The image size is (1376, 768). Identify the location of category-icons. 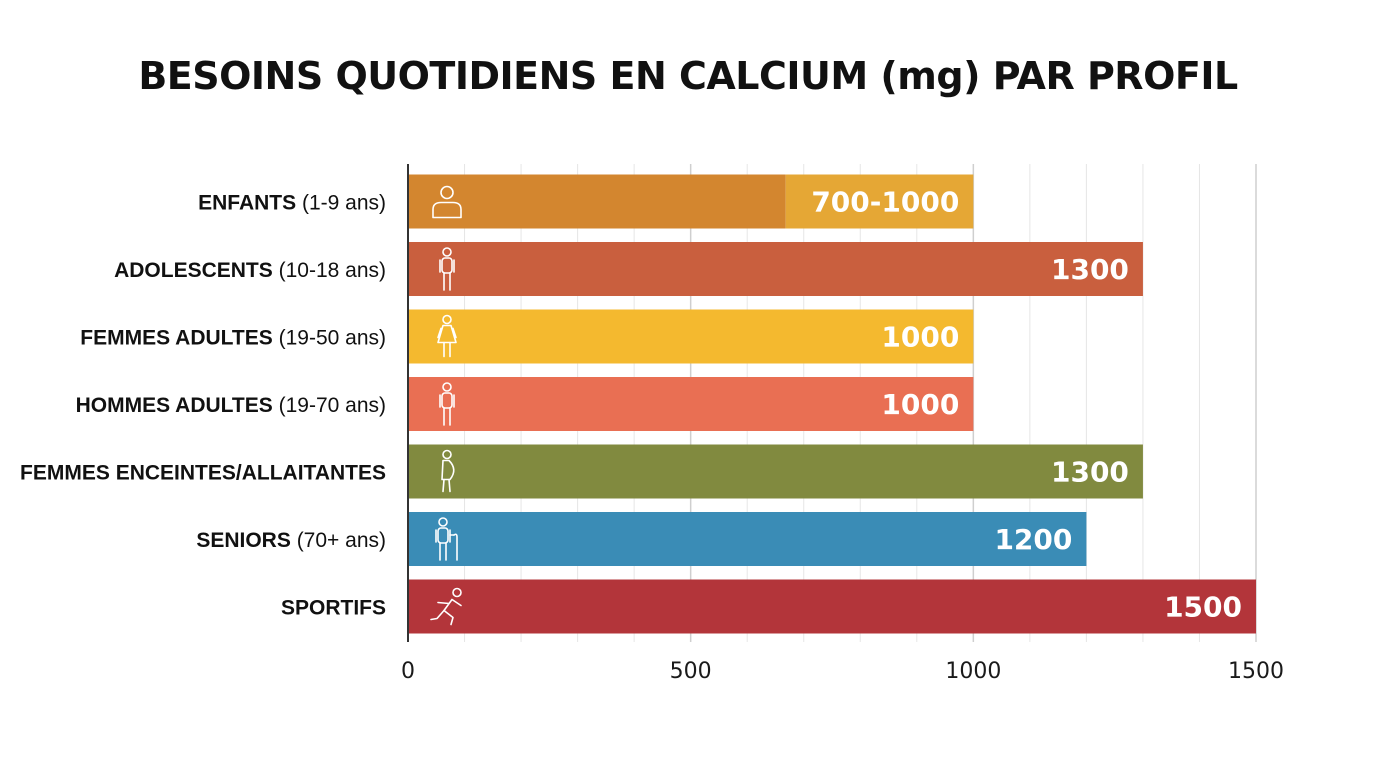
(446, 405).